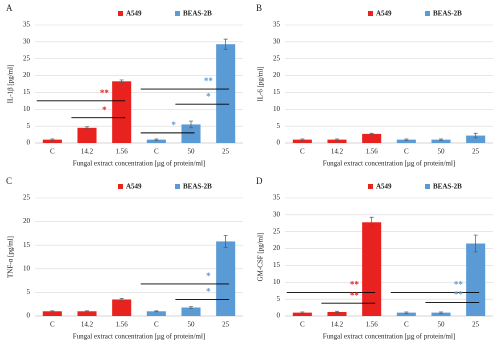  What do you see at coordinates (192, 325) in the screenshot?
I see `x-tick-label: 50` at bounding box center [192, 325].